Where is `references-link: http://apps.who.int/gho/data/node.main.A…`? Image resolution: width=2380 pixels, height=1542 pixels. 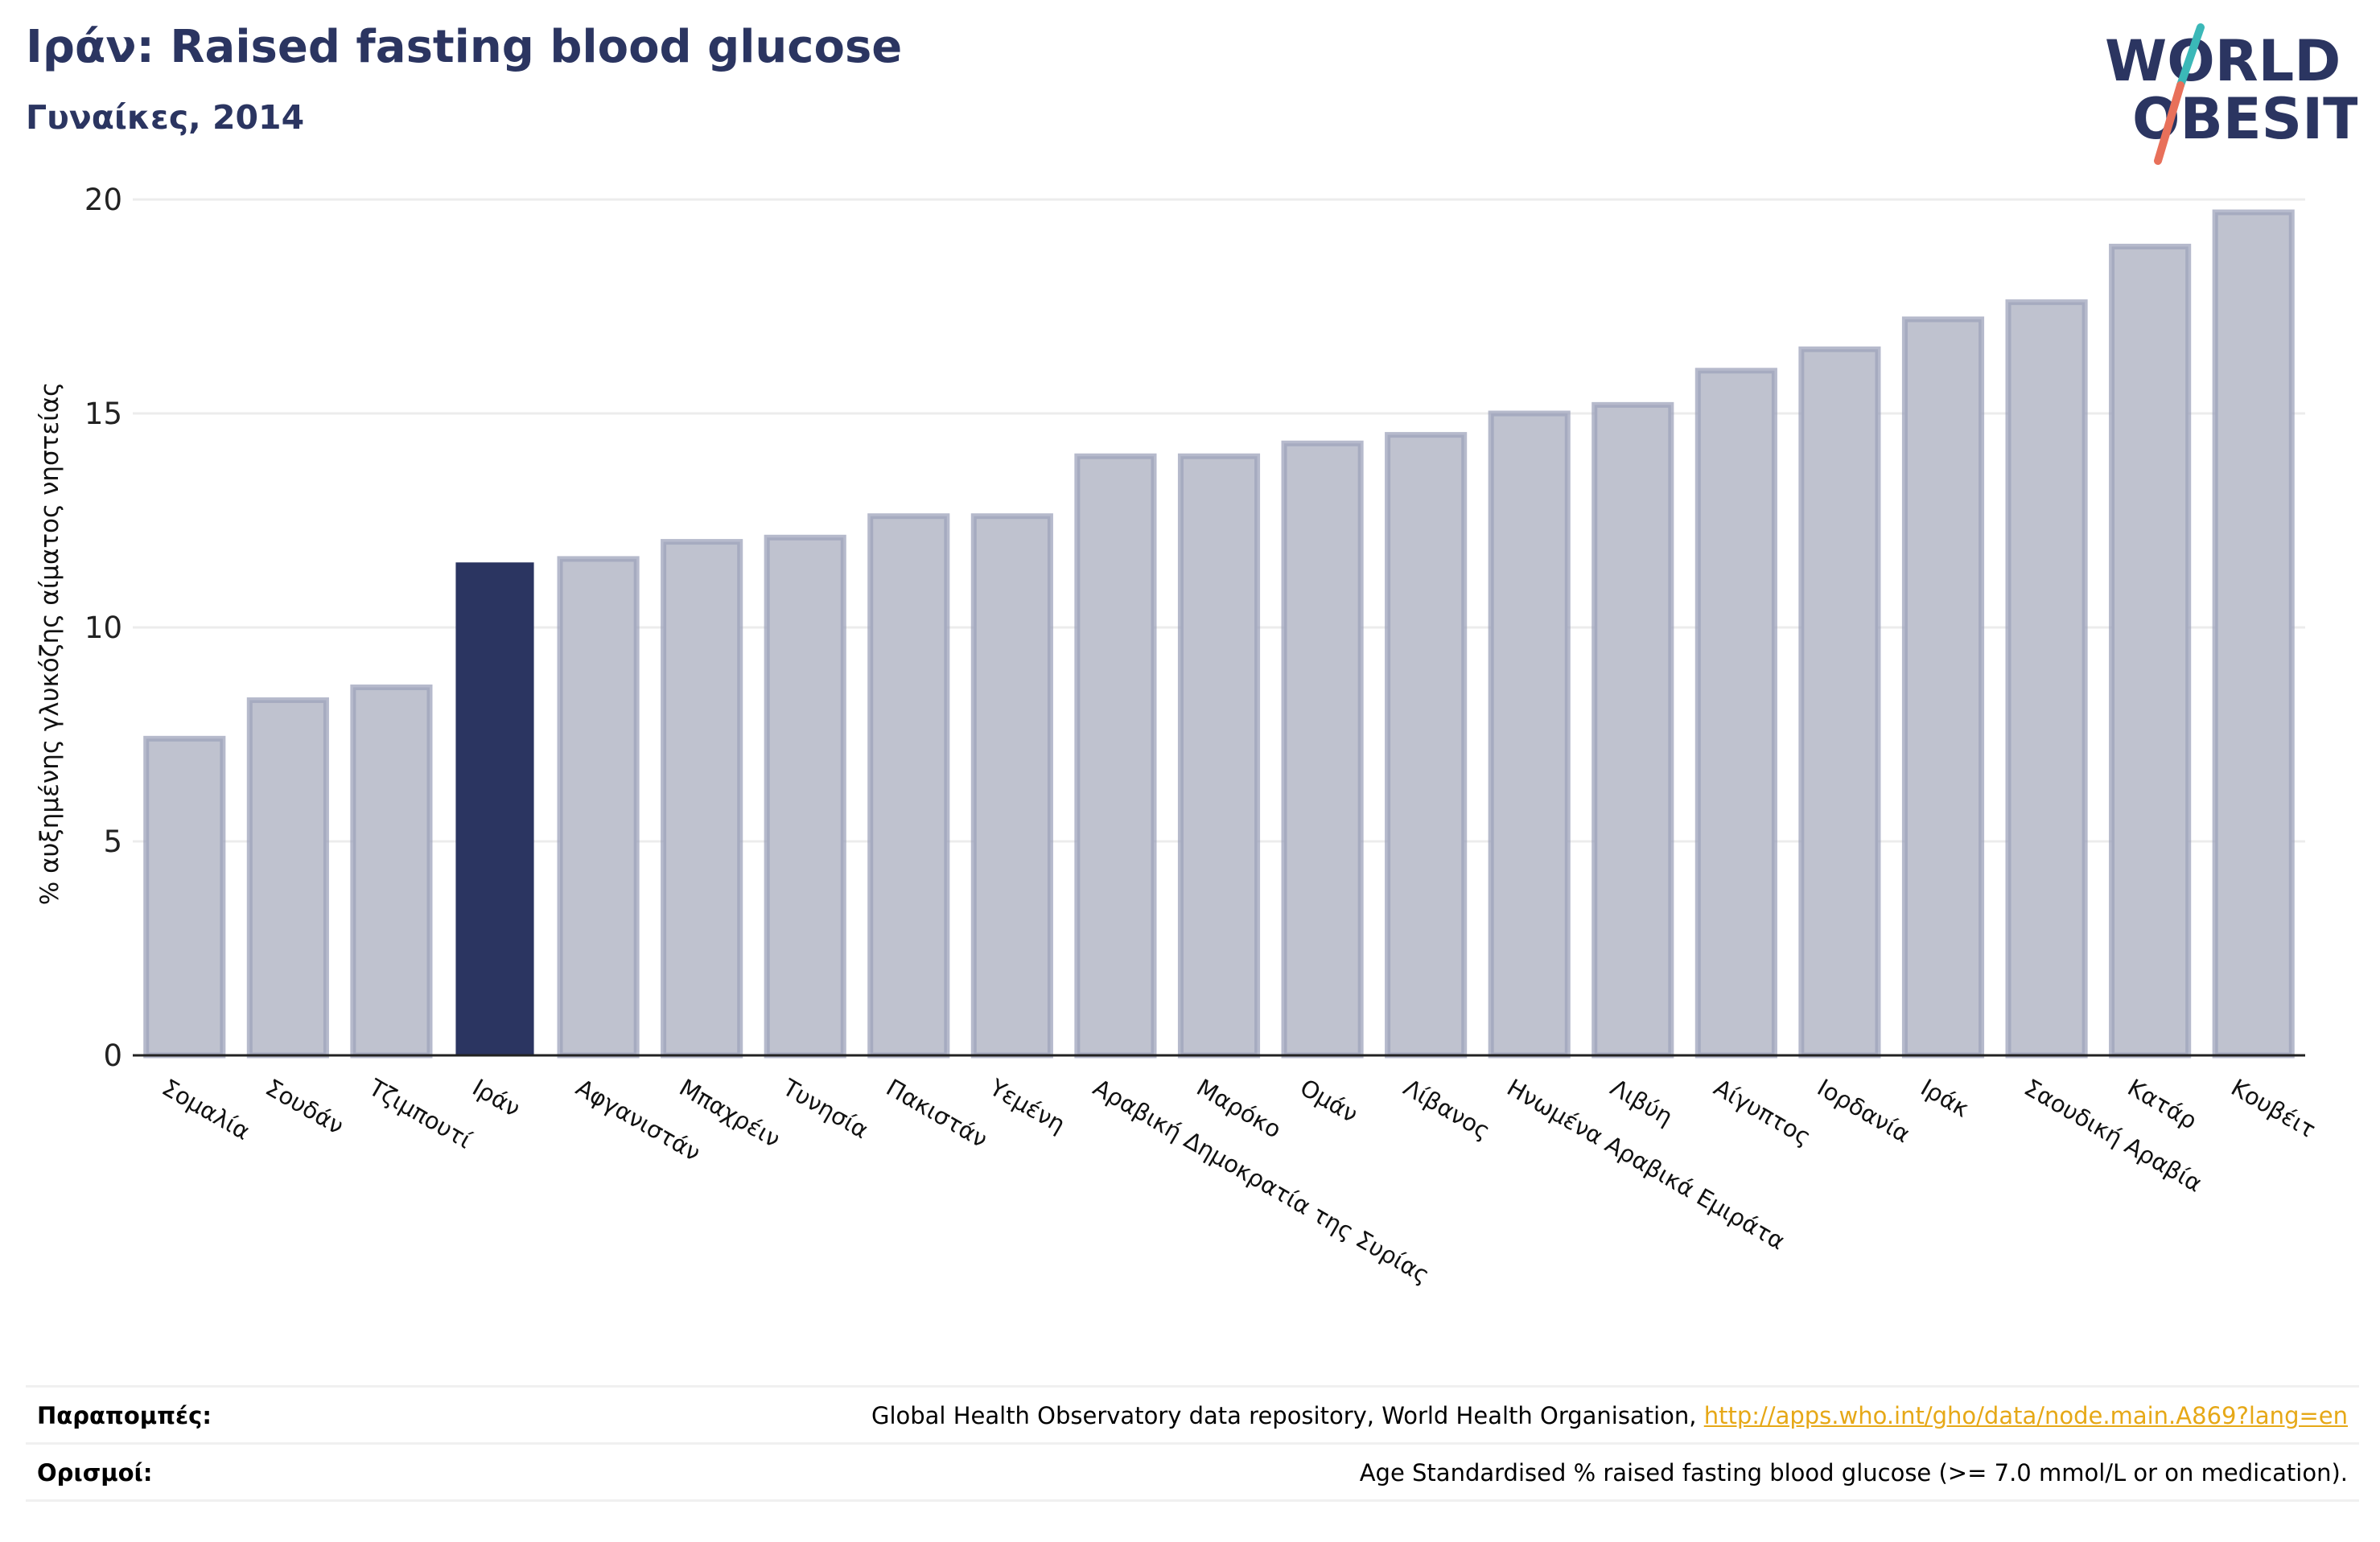 references-link: http://apps.who.int/gho/data/node.main.A… is located at coordinates (2025, 1415).